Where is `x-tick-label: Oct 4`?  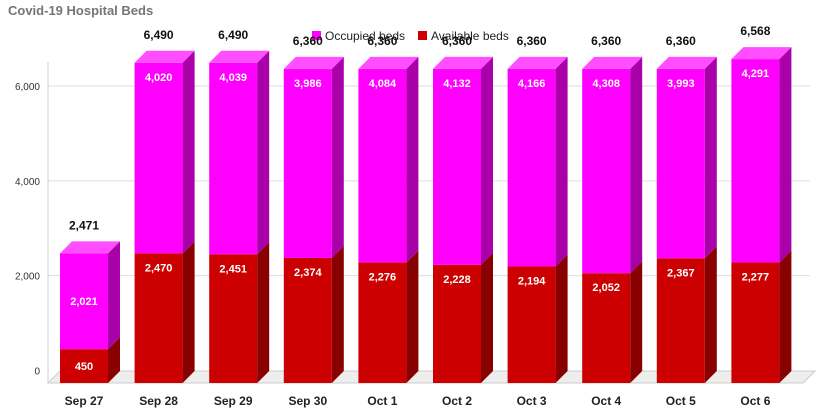 x-tick-label: Oct 4 is located at coordinates (606, 401).